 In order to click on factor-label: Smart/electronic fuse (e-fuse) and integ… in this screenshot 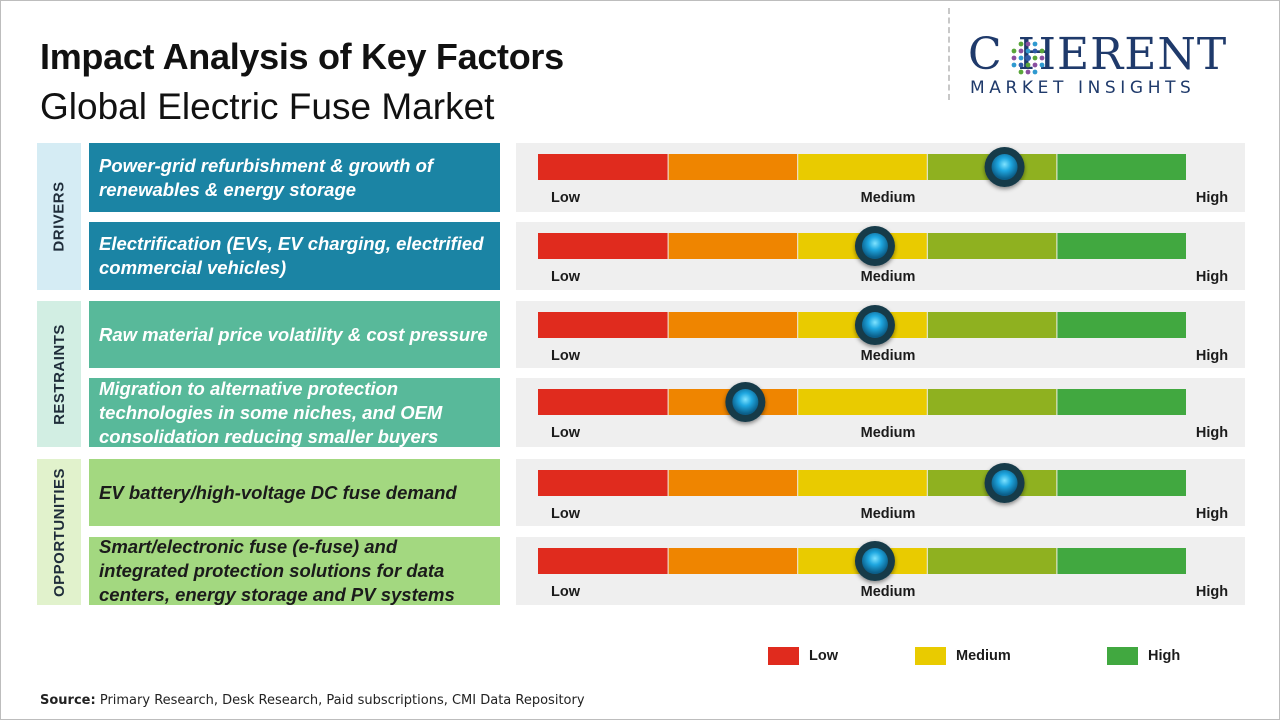, I will do `click(277, 570)`.